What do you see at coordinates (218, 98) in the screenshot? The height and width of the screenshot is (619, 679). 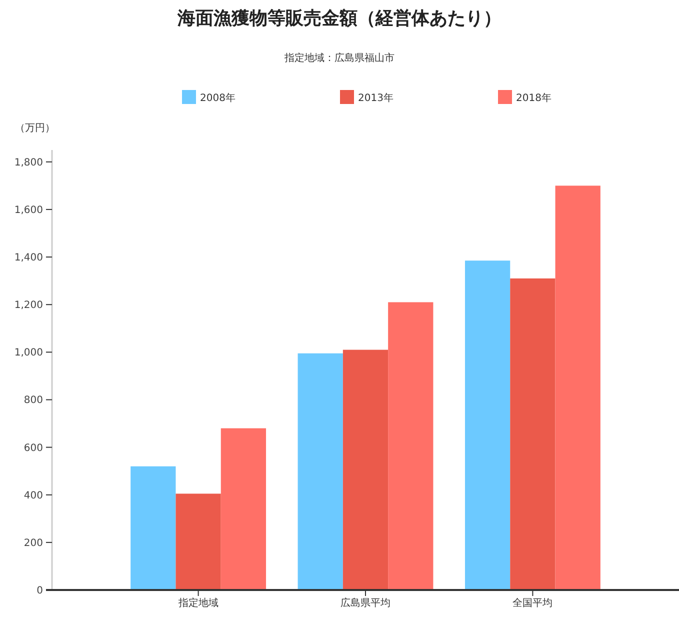 I see `legend-label: 2008年` at bounding box center [218, 98].